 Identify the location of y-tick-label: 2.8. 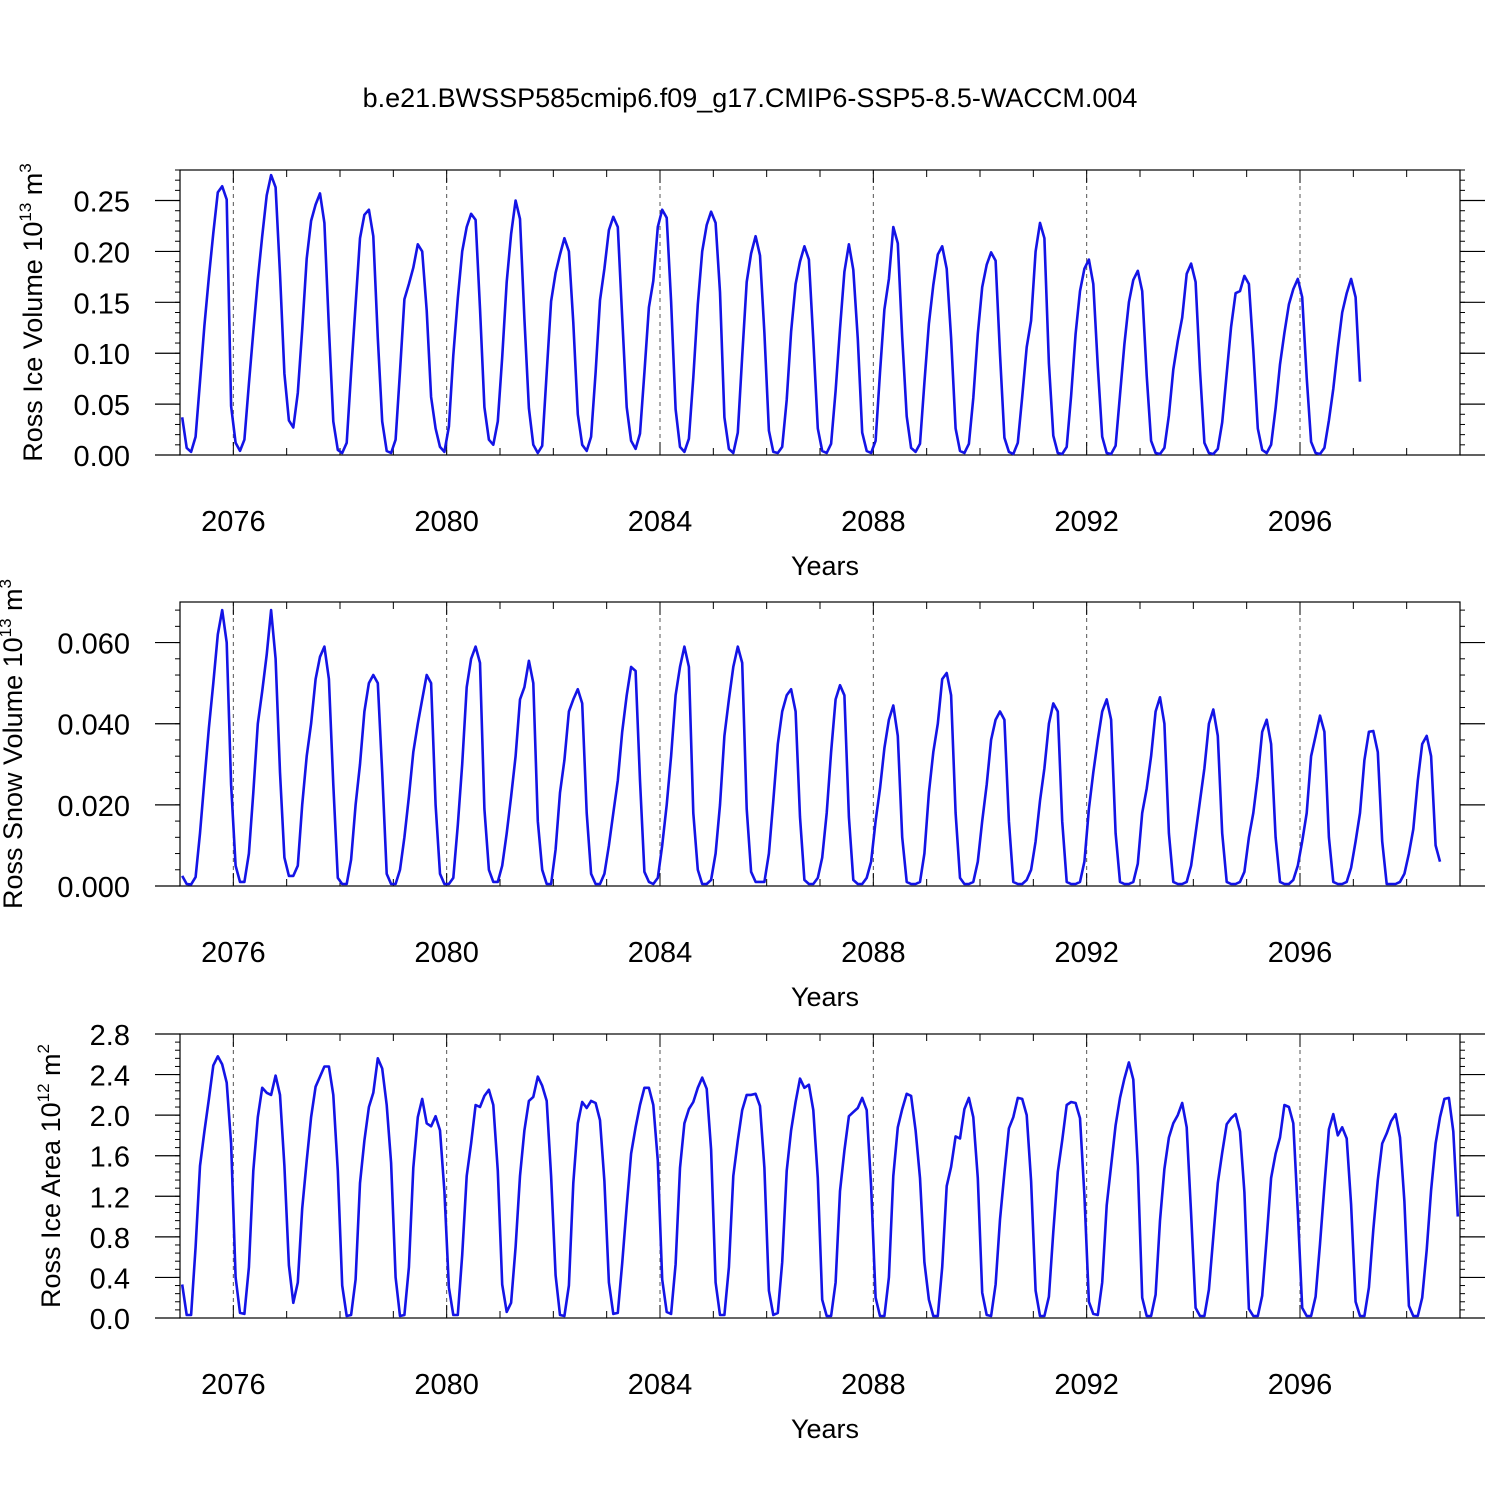
(110, 1036).